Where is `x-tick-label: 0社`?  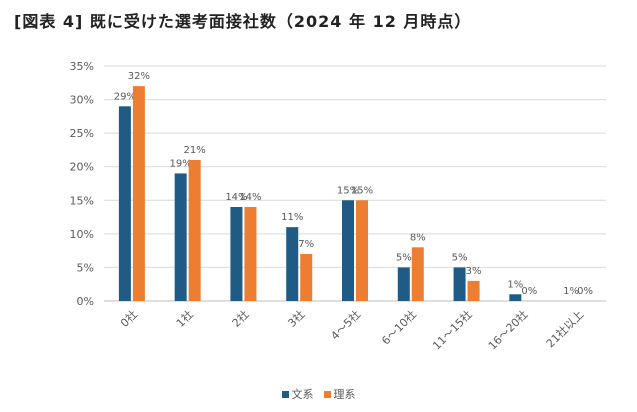
x-tick-label: 0社 is located at coordinates (128, 318).